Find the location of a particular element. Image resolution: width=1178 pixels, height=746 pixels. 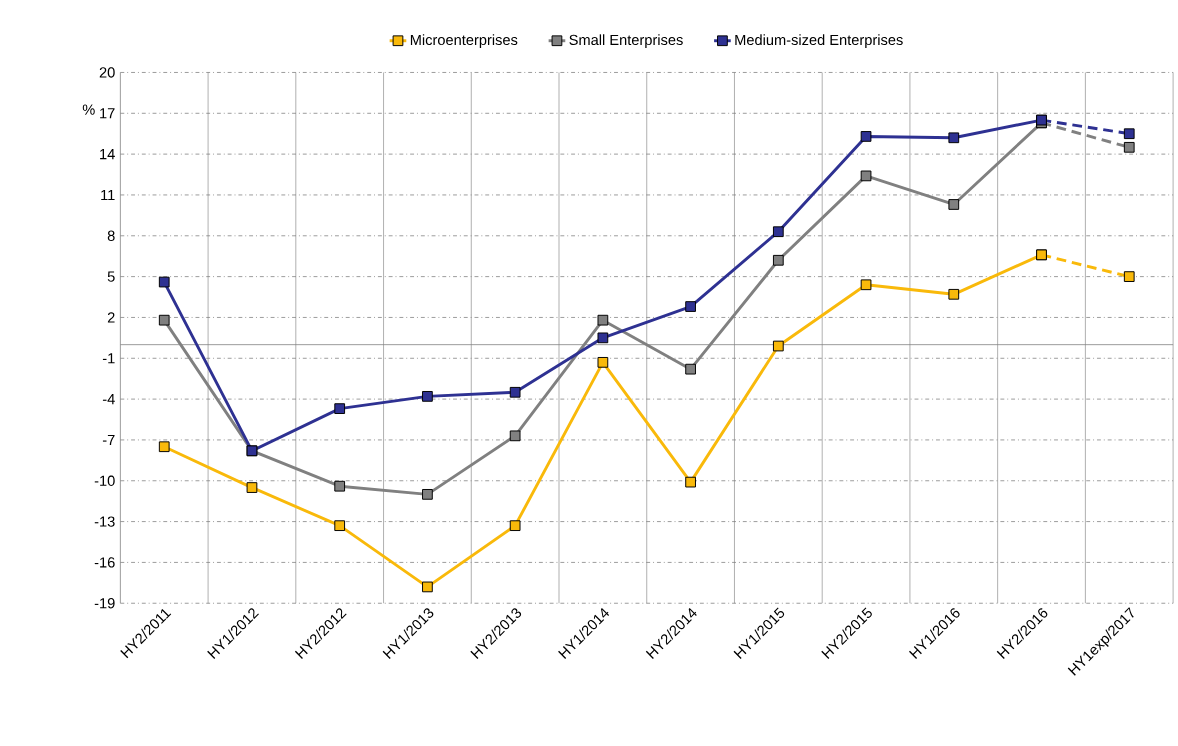

y-tick-label: -10 is located at coordinates (104, 480).